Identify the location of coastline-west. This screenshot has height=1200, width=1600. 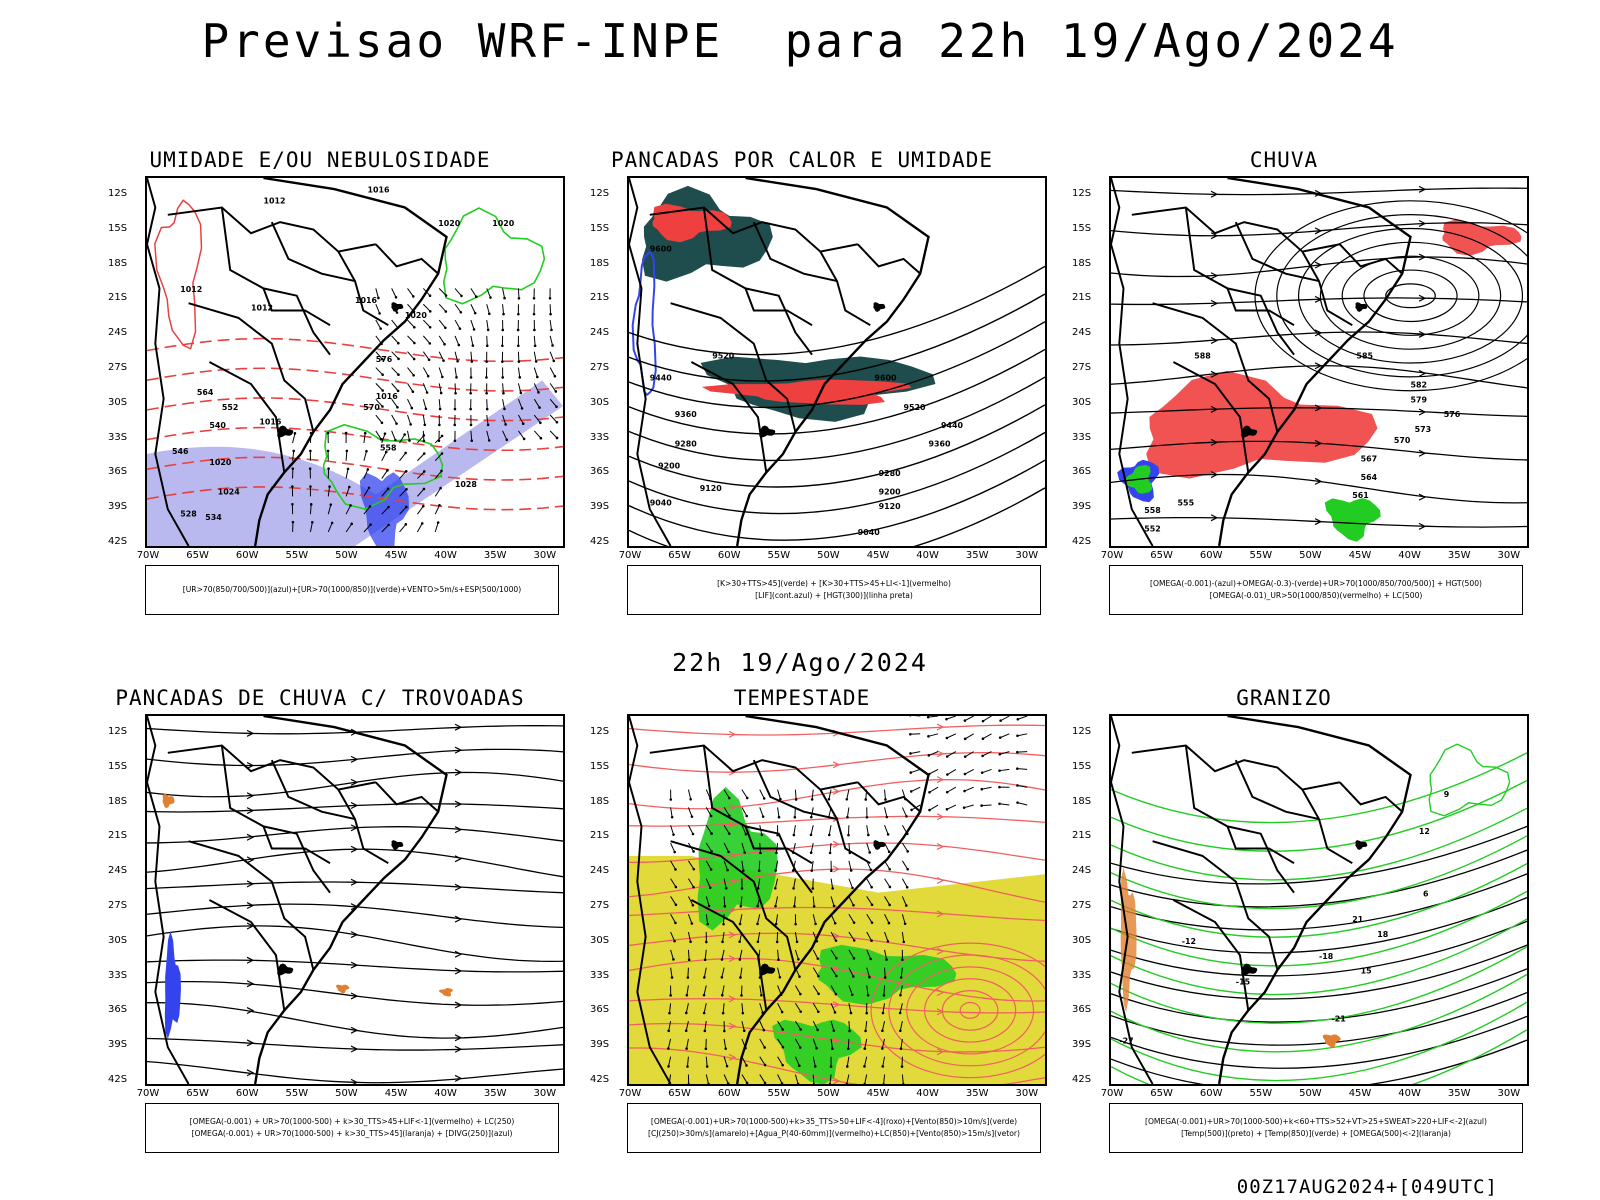
(1132, 362).